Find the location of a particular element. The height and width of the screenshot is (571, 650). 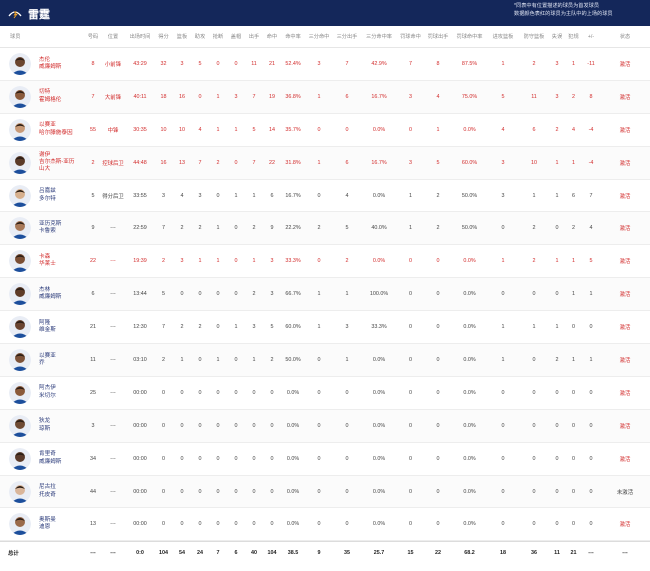

player-name: 杰林 威廉姆斯 is located at coordinates (61, 294).